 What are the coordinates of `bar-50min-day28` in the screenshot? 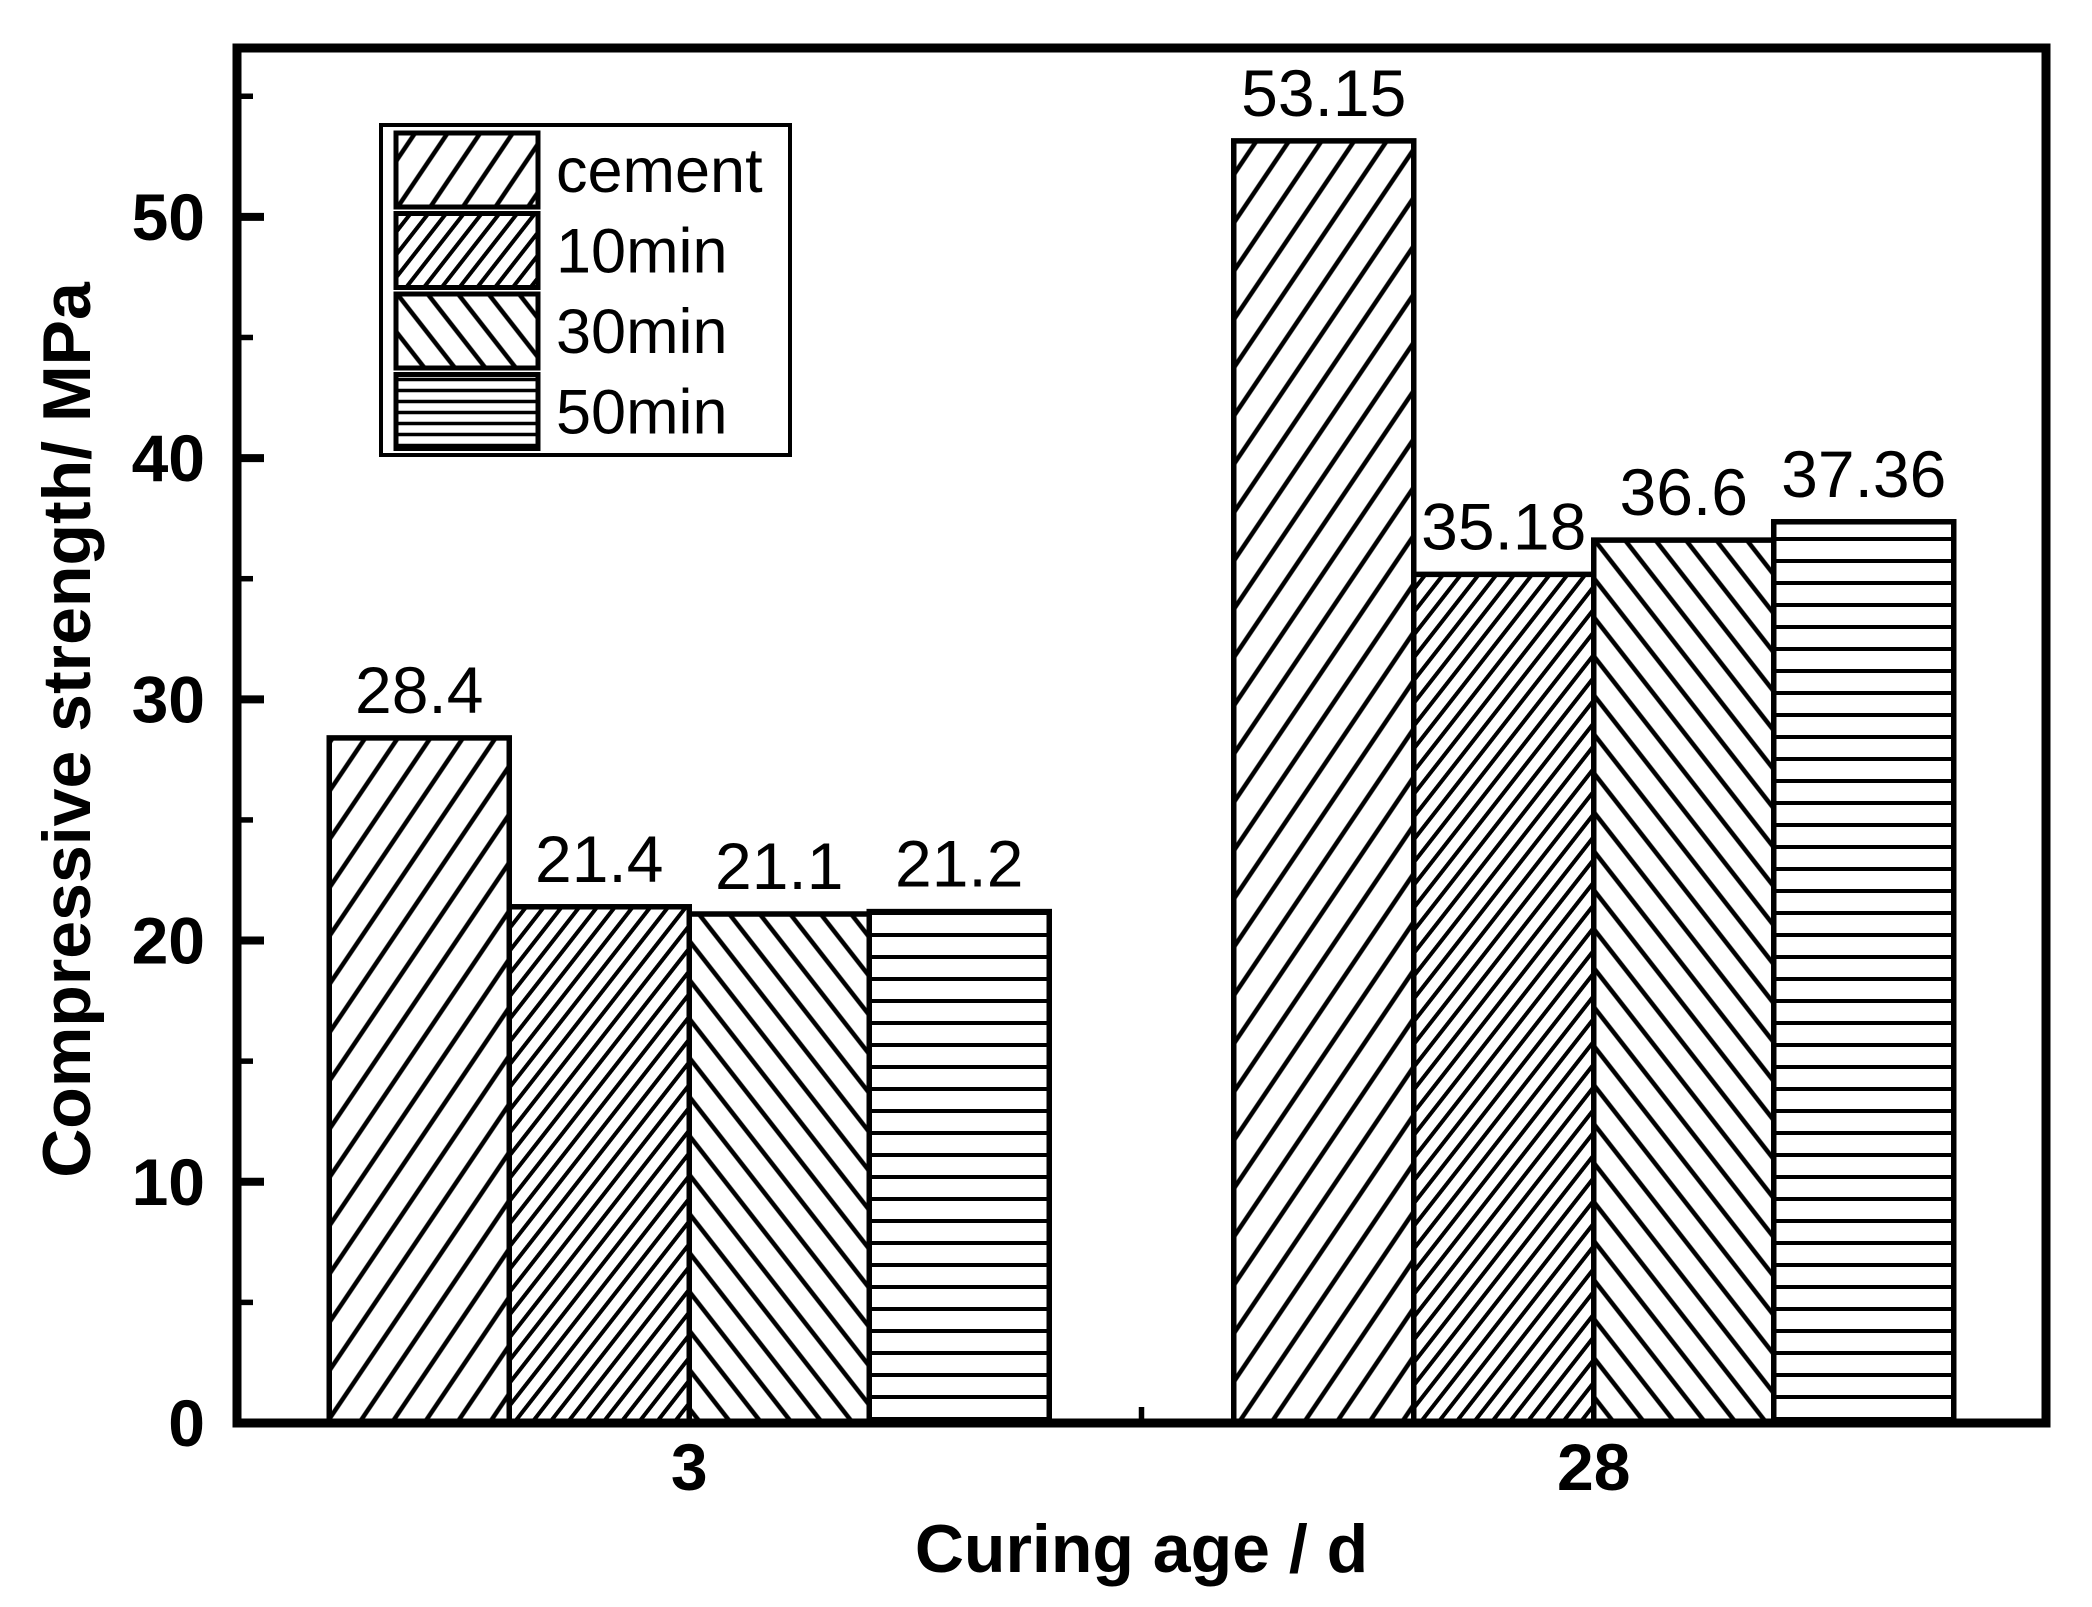 It's located at (1864, 972).